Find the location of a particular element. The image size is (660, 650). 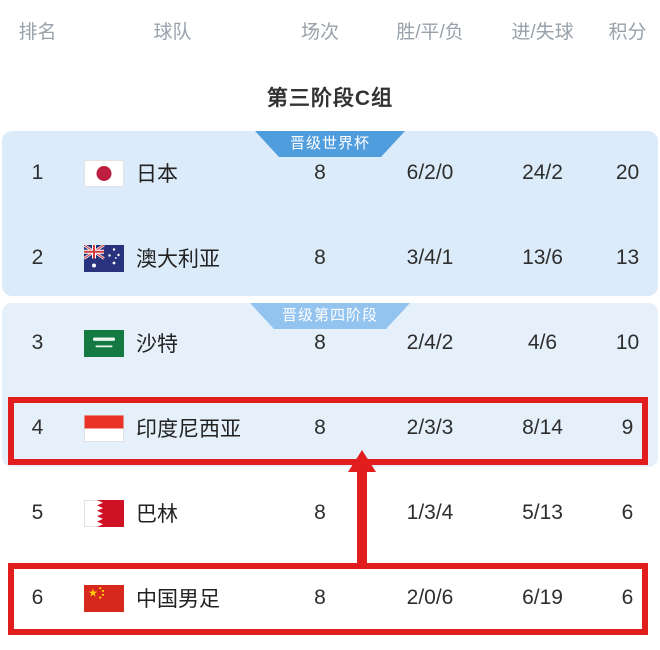

col-header-goals: 进/失球 is located at coordinates (542, 32).